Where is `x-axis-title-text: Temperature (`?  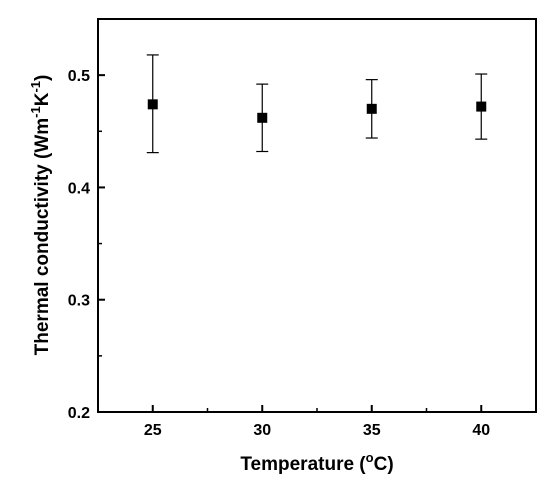
x-axis-title-text: Temperature ( is located at coordinates (303, 464).